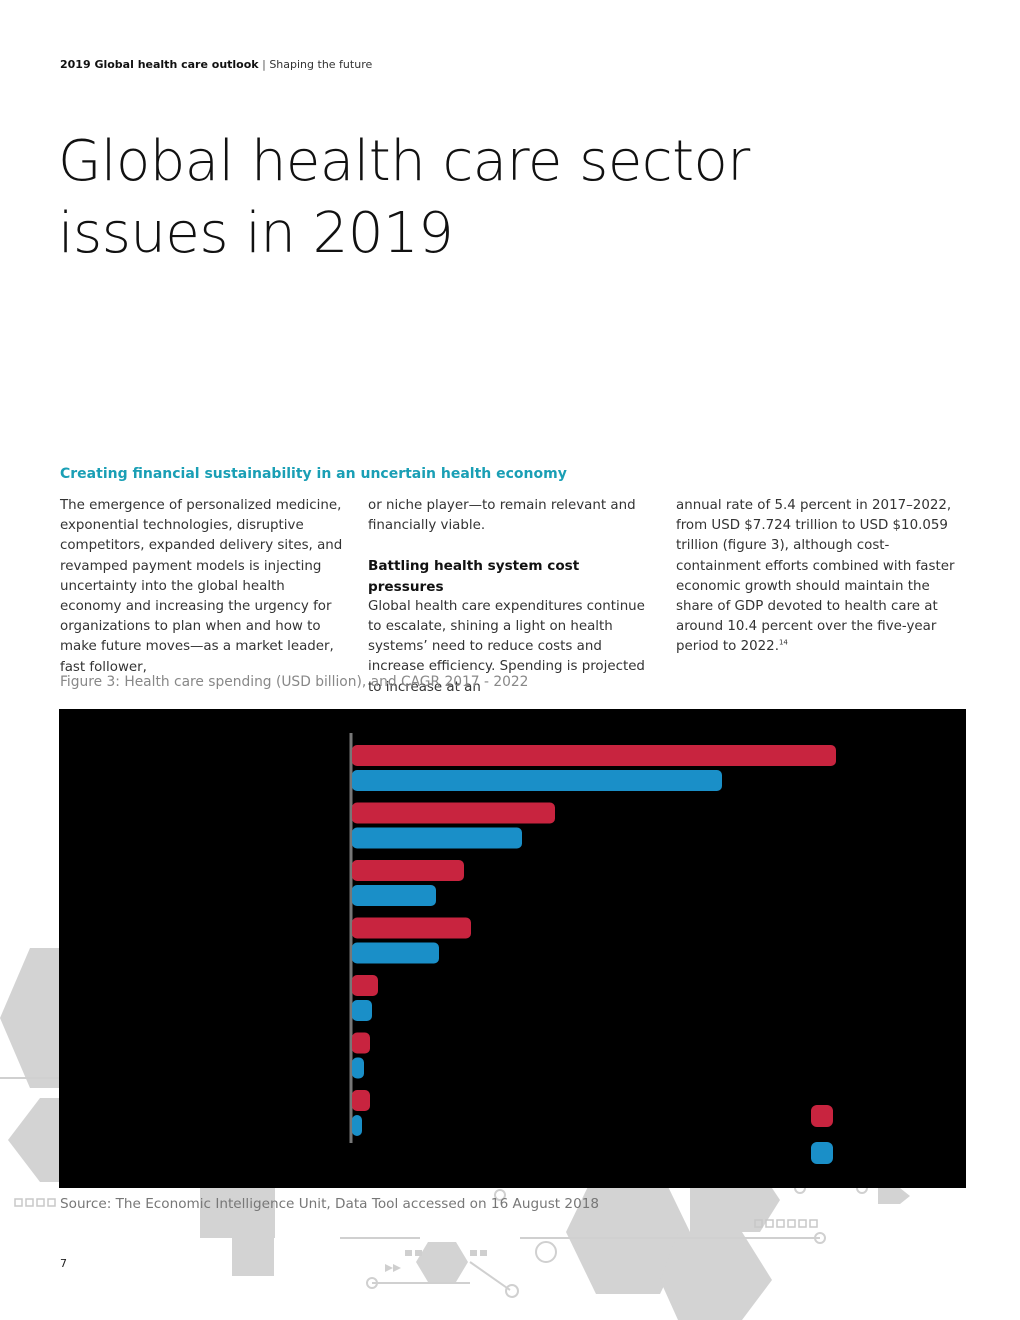 Image resolution: width=1020 pixels, height=1320 pixels. What do you see at coordinates (783, 642) in the screenshot?
I see `footnote-ref: 14` at bounding box center [783, 642].